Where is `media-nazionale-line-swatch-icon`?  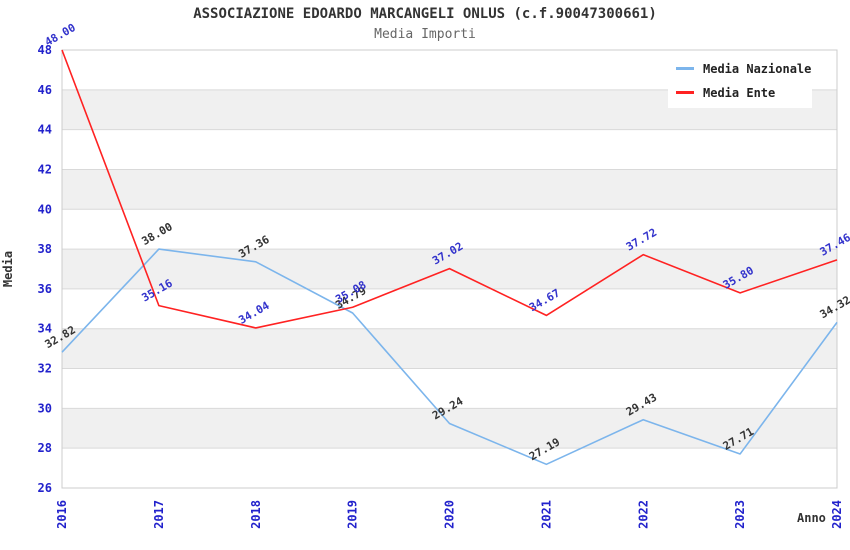
media-nazionale-line-swatch-icon is located at coordinates (685, 68).